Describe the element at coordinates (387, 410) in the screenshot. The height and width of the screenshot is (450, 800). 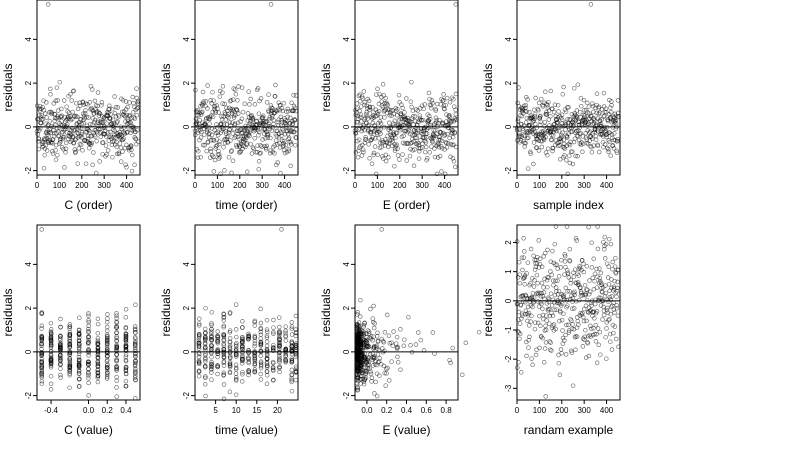
I see `x-tick-label: 0.2` at that location.